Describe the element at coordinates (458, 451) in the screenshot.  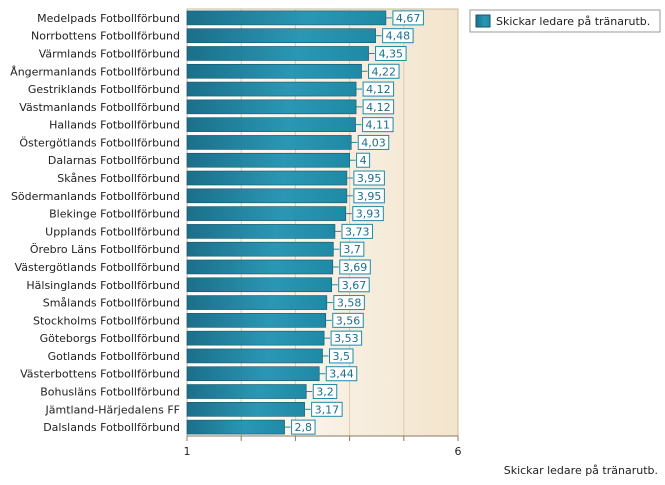
I see `x-tick-label: 6` at that location.